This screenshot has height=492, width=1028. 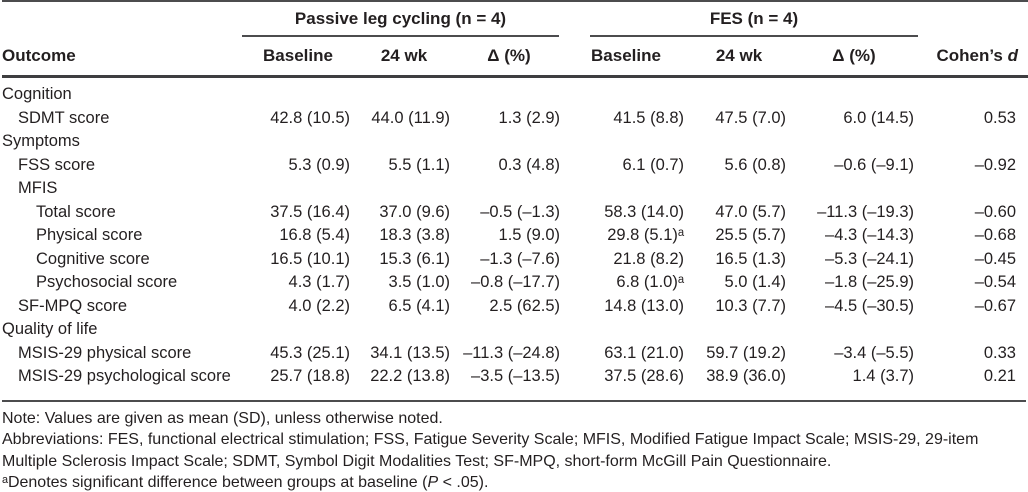 I want to click on data-cell-baseline-passive: 4.0 (2.2), so click(x=319, y=305).